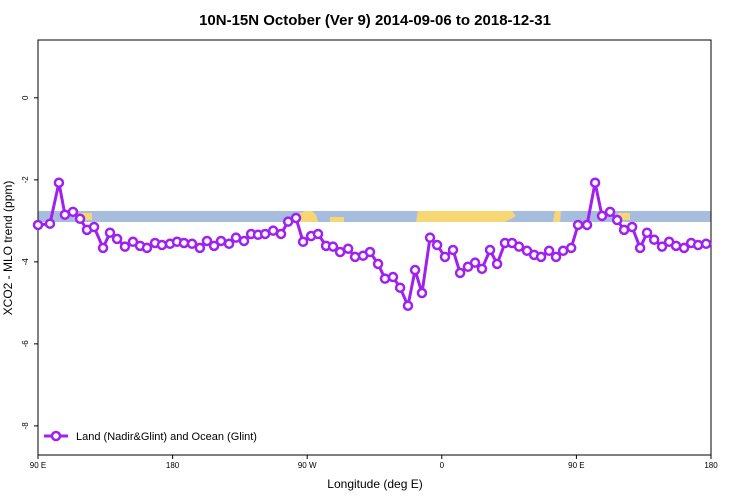 Image resolution: width=750 pixels, height=500 pixels. What do you see at coordinates (374, 484) in the screenshot?
I see `x-axis-label: Longitude (deg E)` at bounding box center [374, 484].